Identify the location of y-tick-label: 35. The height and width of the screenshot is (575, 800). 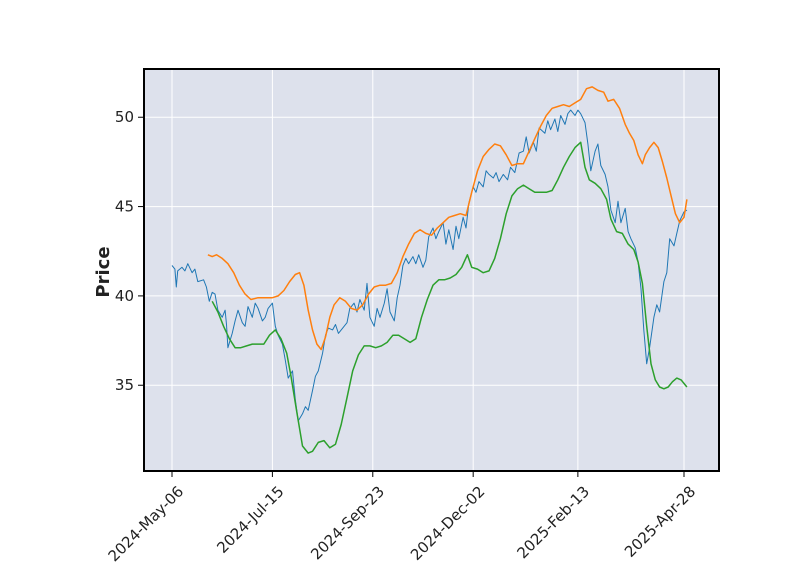
(124, 385).